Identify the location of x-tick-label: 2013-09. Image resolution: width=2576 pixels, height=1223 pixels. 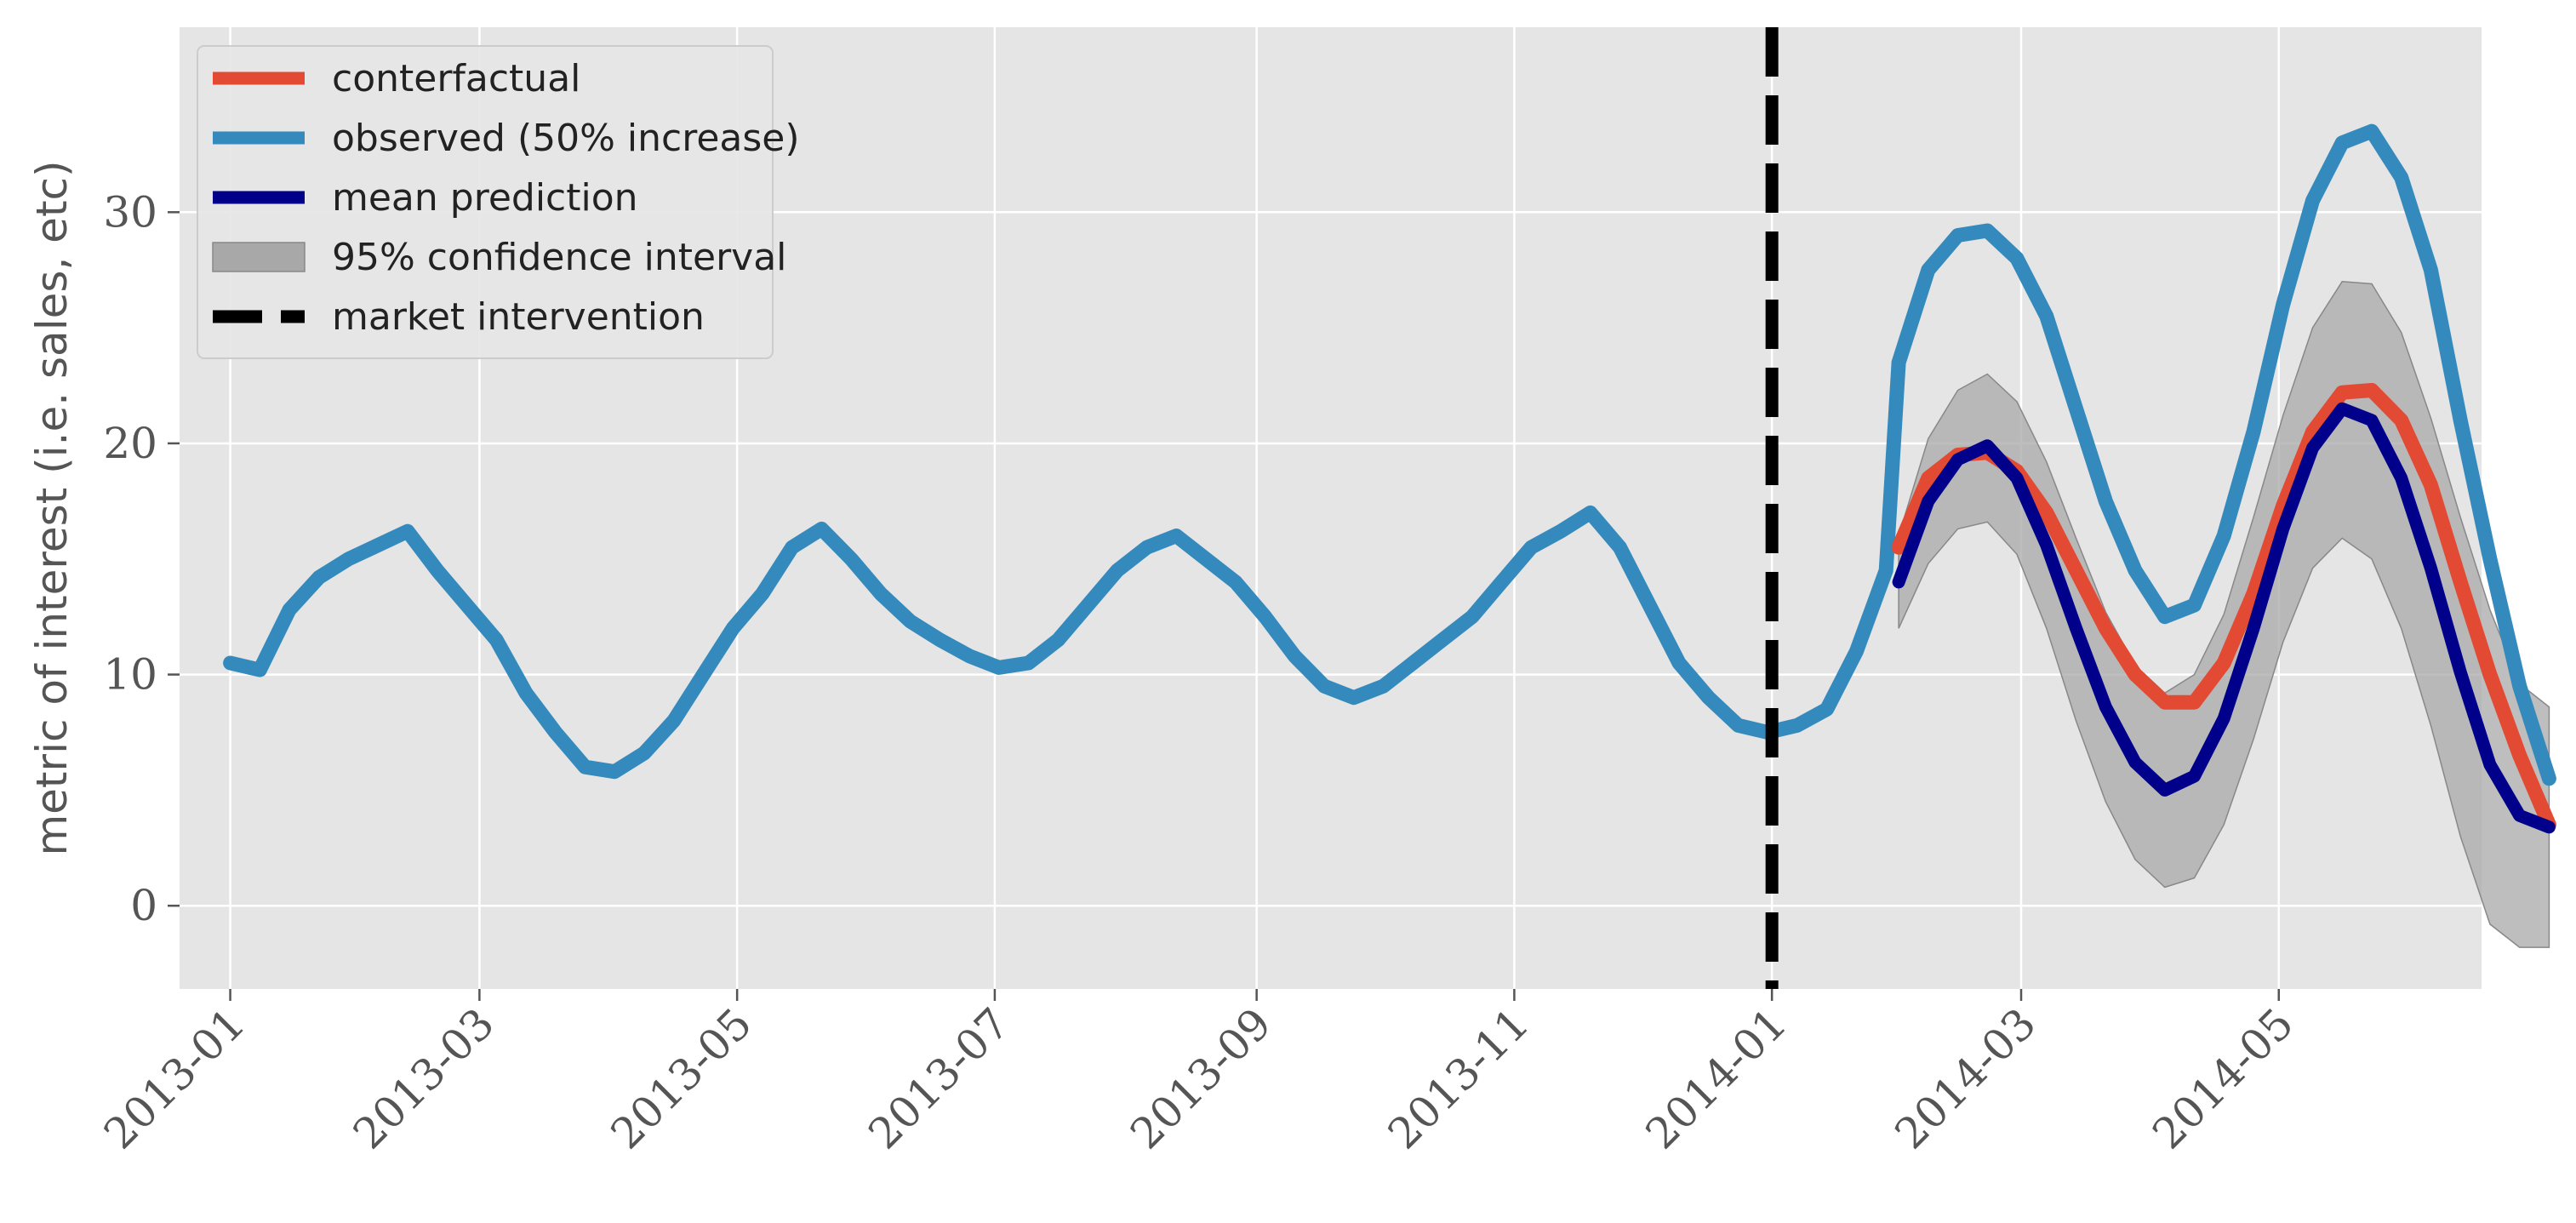
(1201, 1078).